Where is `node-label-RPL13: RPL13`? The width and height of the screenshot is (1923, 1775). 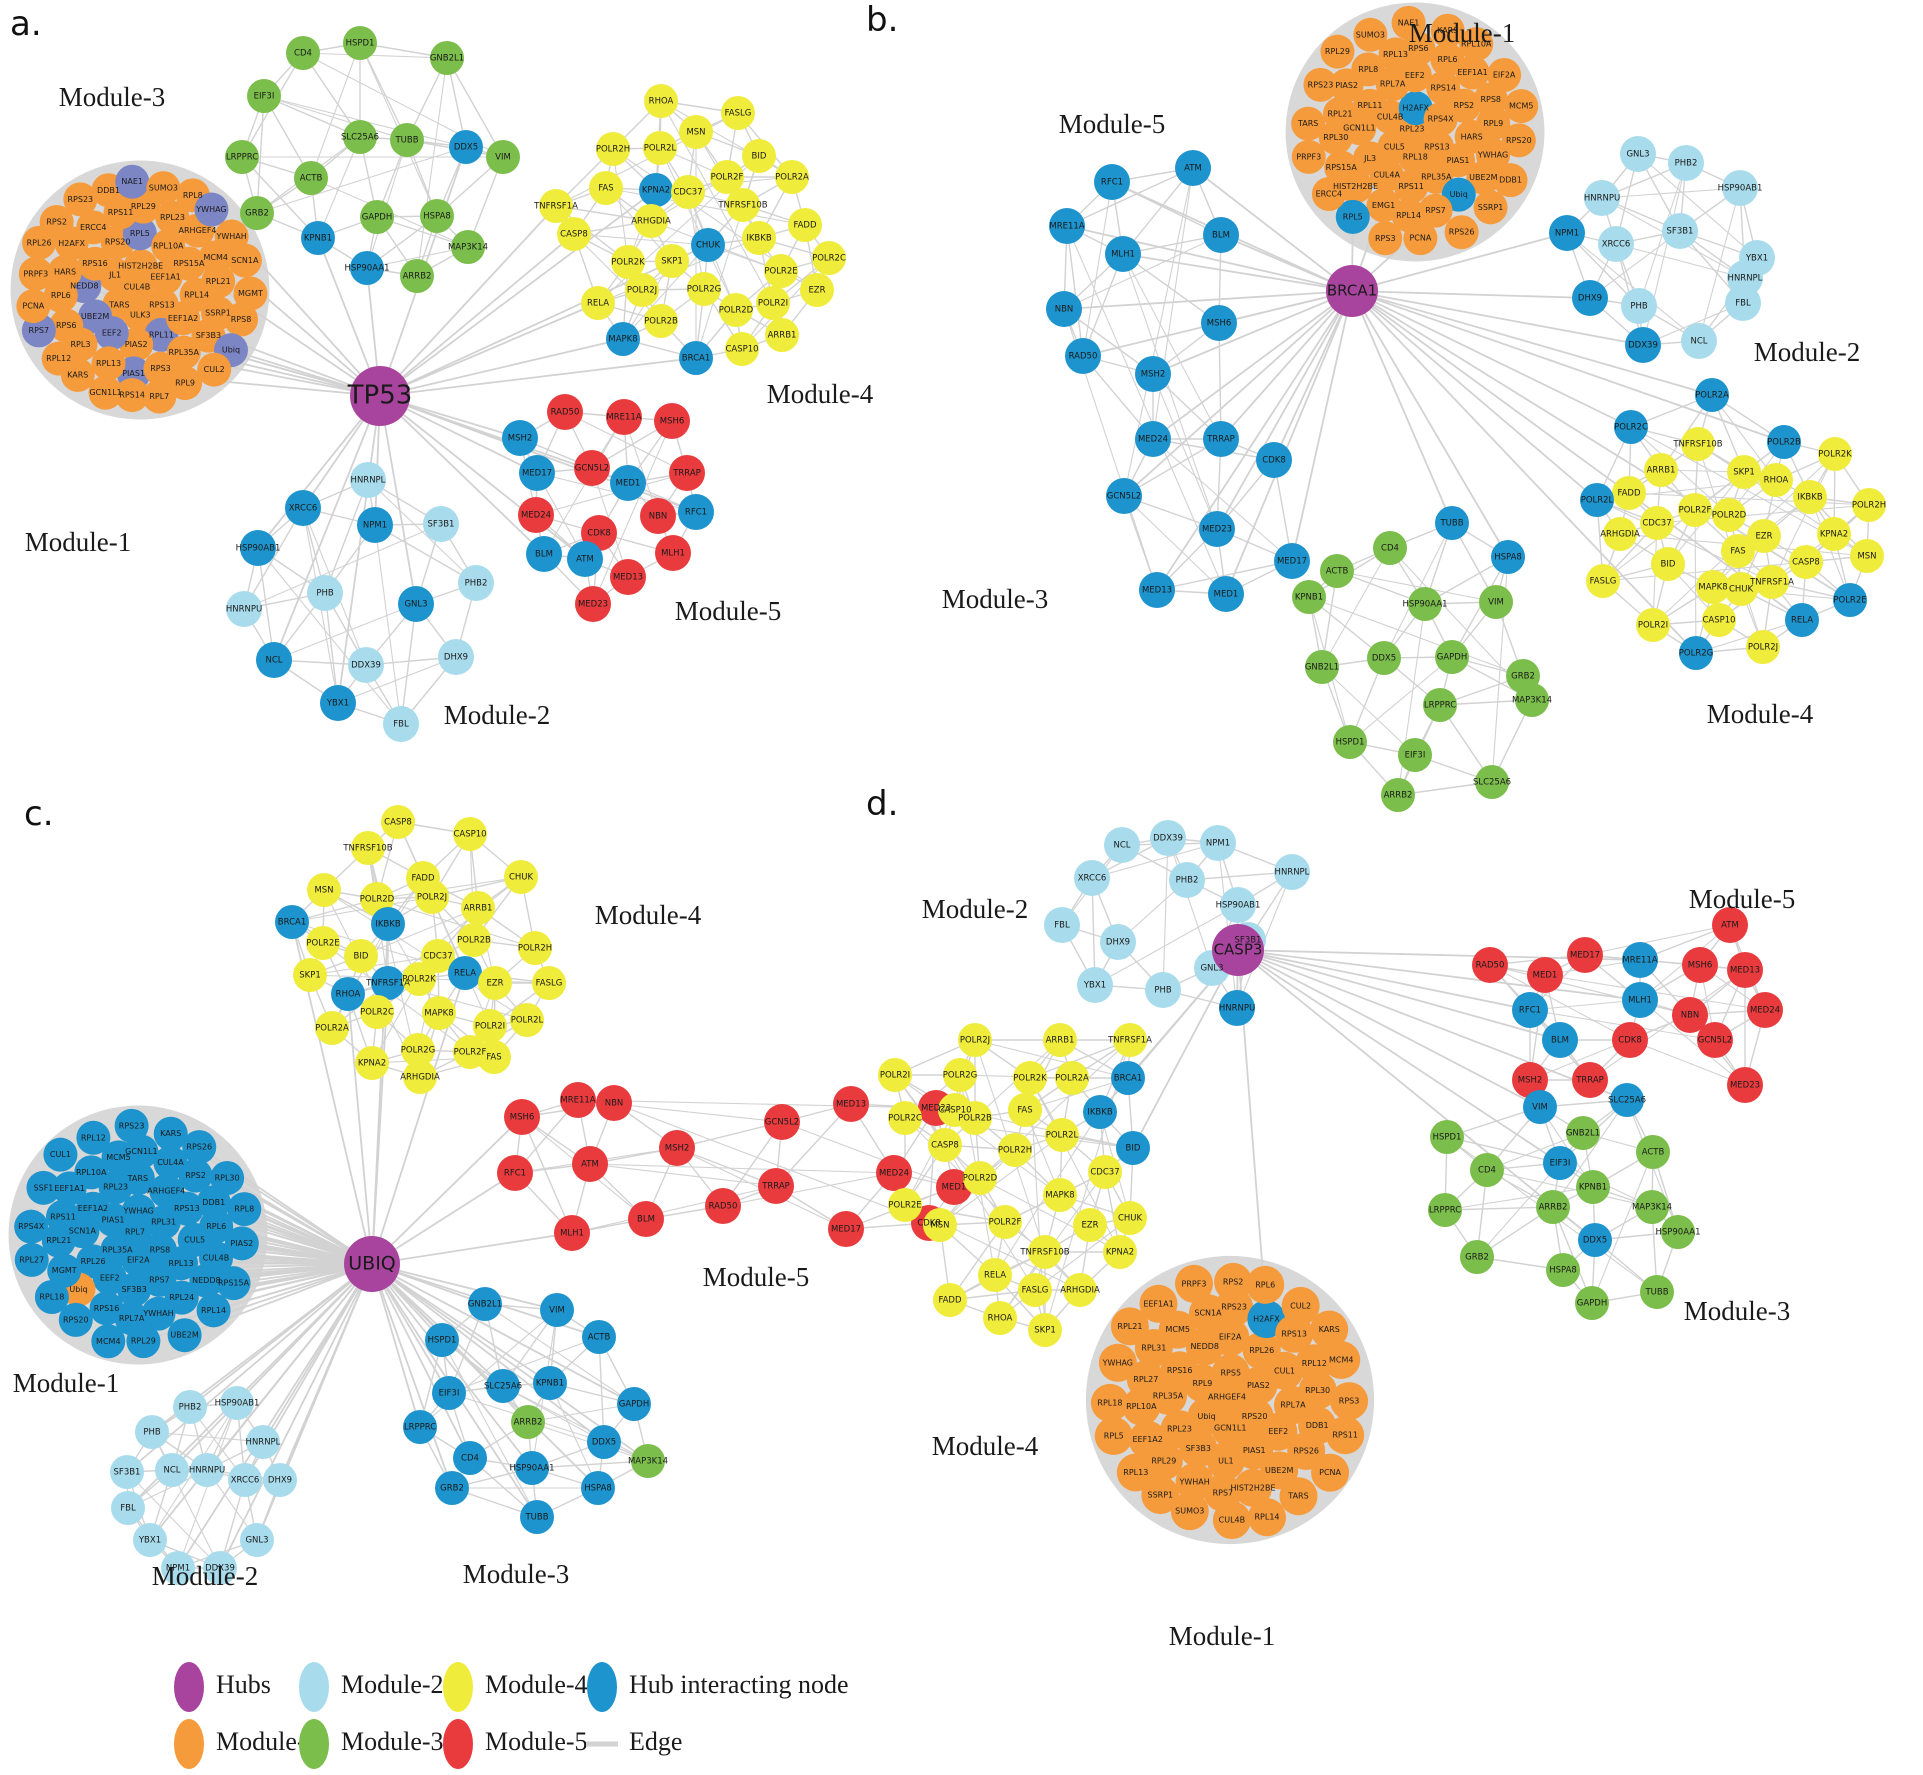 node-label-RPL13: RPL13 is located at coordinates (1135, 1472).